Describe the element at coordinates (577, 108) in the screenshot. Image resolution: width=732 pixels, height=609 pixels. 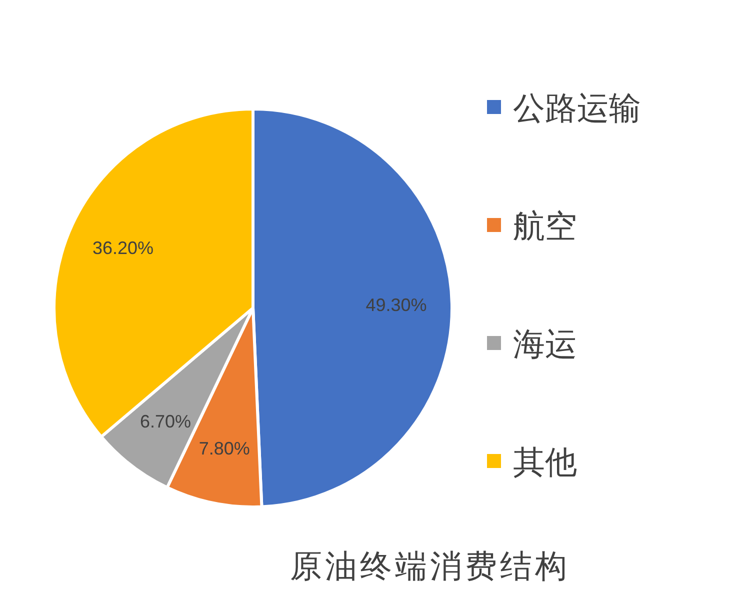
I see `legend-label: 公路运输` at that location.